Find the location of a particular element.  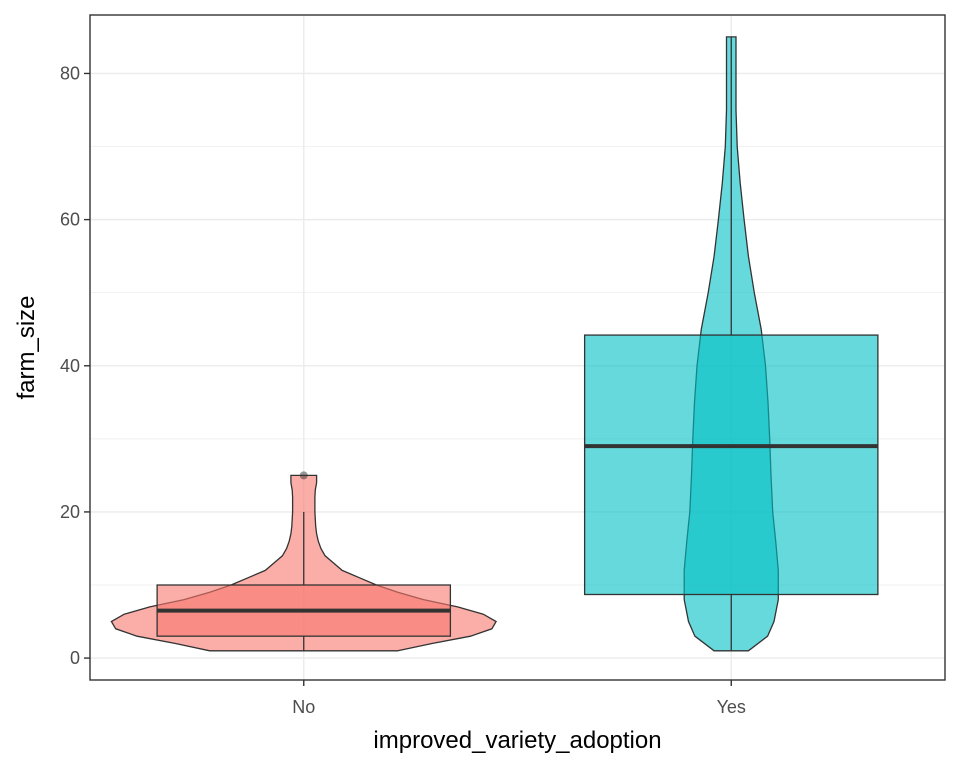

y-axis-title: farm_size is located at coordinates (26, 347).